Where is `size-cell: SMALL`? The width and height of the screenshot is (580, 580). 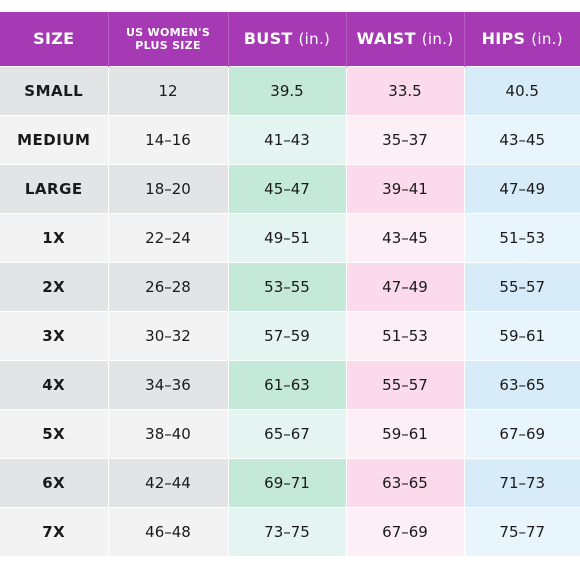
size-cell: SMALL is located at coordinates (54, 90).